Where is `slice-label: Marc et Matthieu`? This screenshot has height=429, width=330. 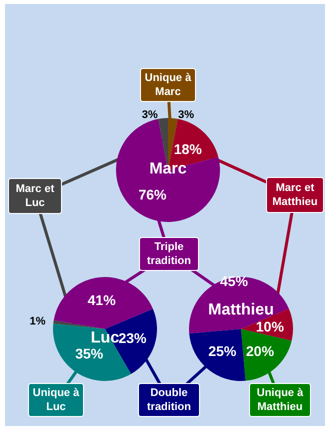
slice-label: Marc et Matthieu is located at coordinates (295, 195).